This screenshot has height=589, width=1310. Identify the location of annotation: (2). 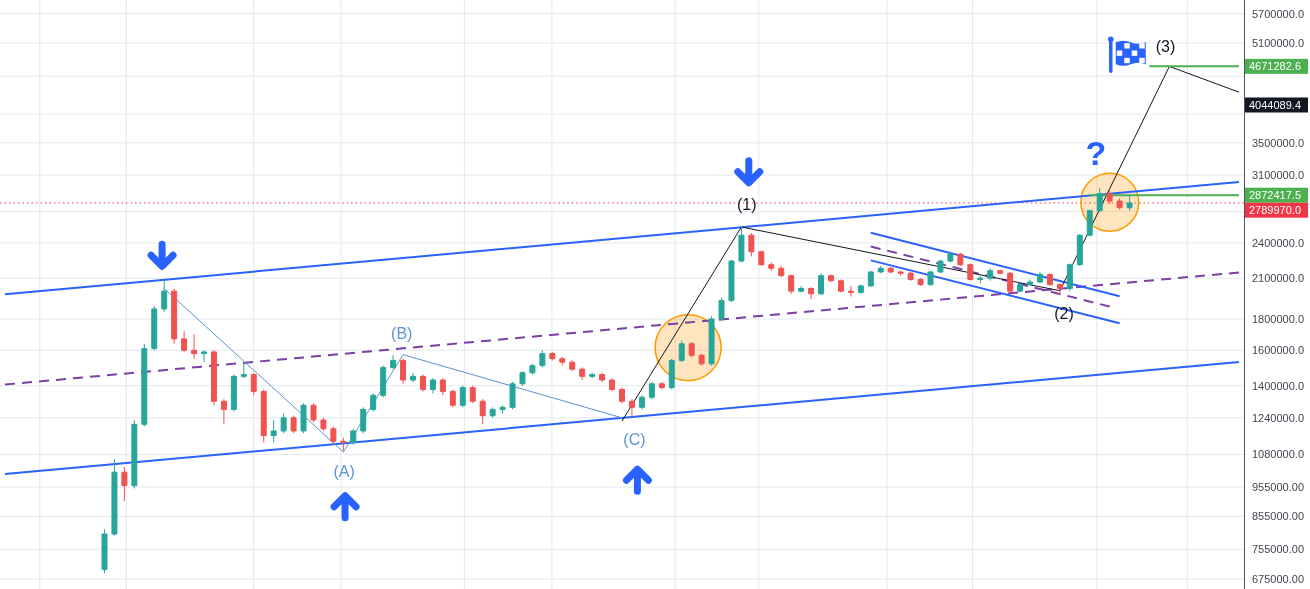
(1064, 313).